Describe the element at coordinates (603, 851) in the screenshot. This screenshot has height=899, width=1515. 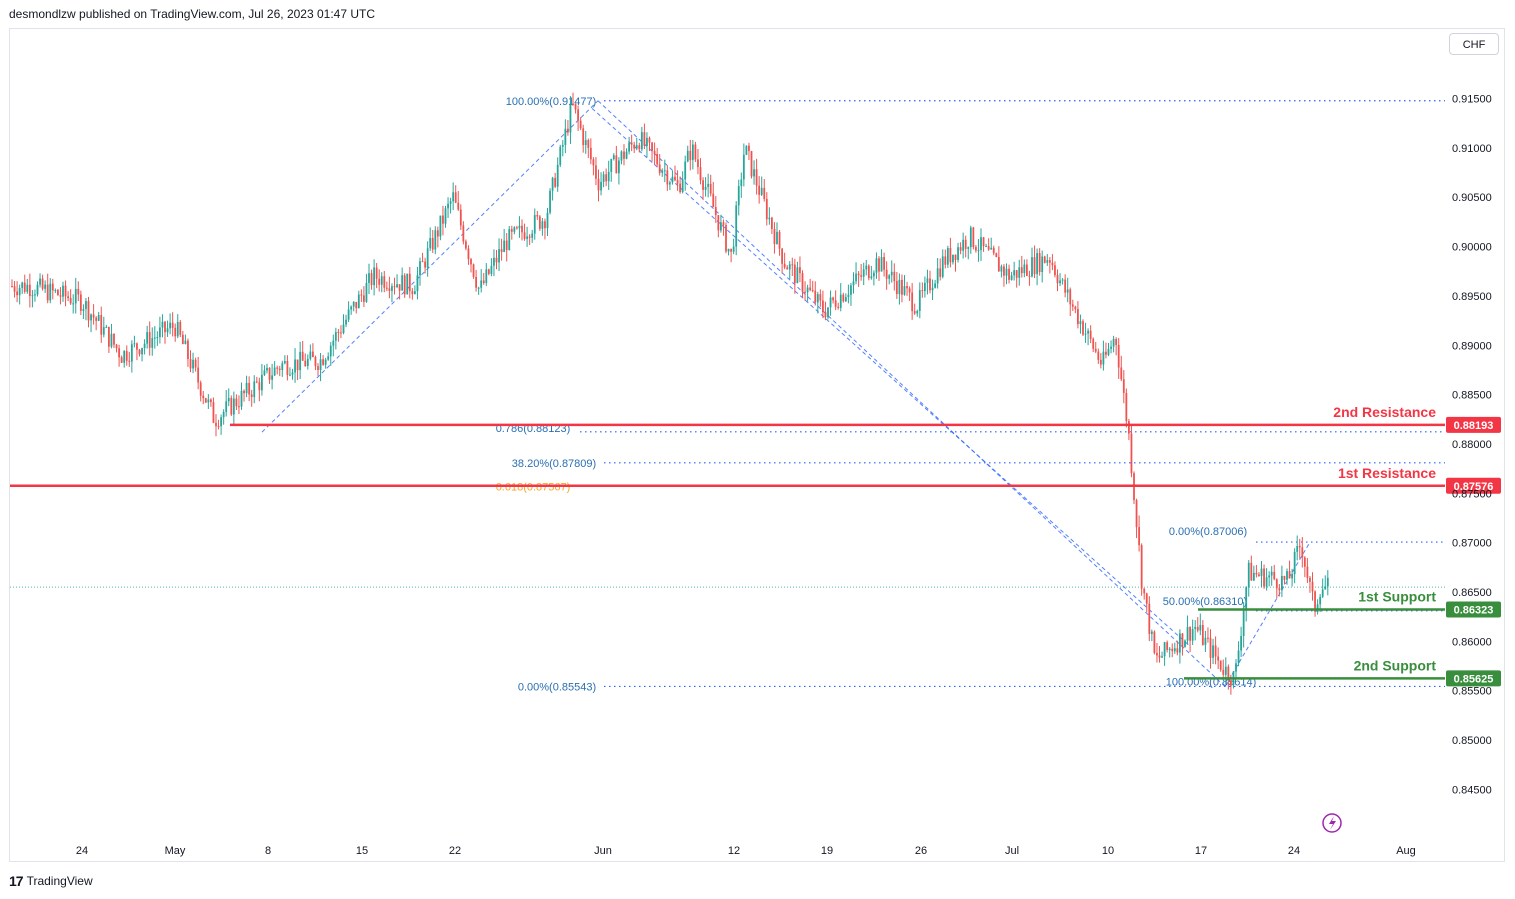
I see `time-tick-label: Jun` at that location.